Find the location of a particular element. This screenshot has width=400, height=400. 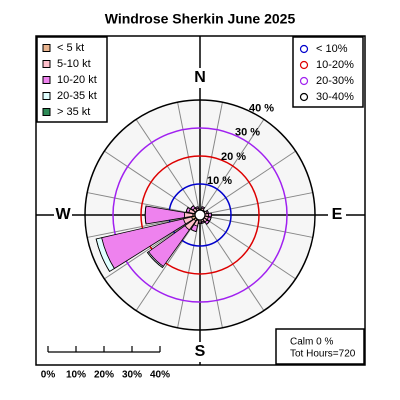

scale-label: 20% is located at coordinates (104, 375).